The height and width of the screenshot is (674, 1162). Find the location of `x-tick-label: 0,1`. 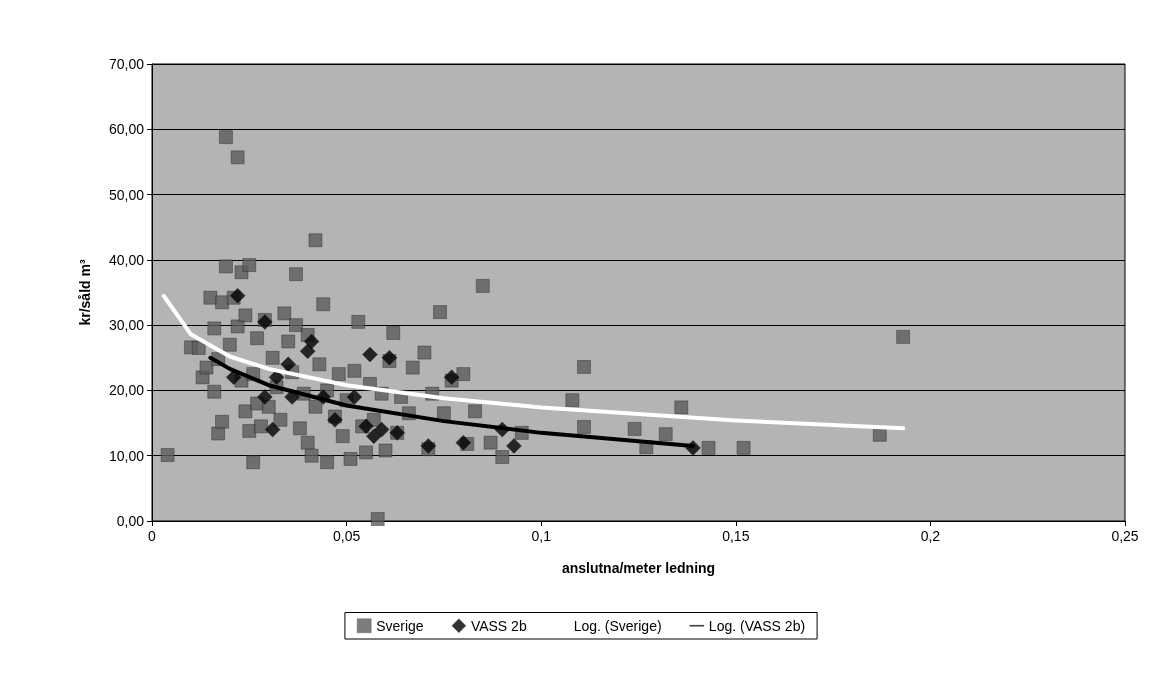

x-tick-label: 0,1 is located at coordinates (541, 536).